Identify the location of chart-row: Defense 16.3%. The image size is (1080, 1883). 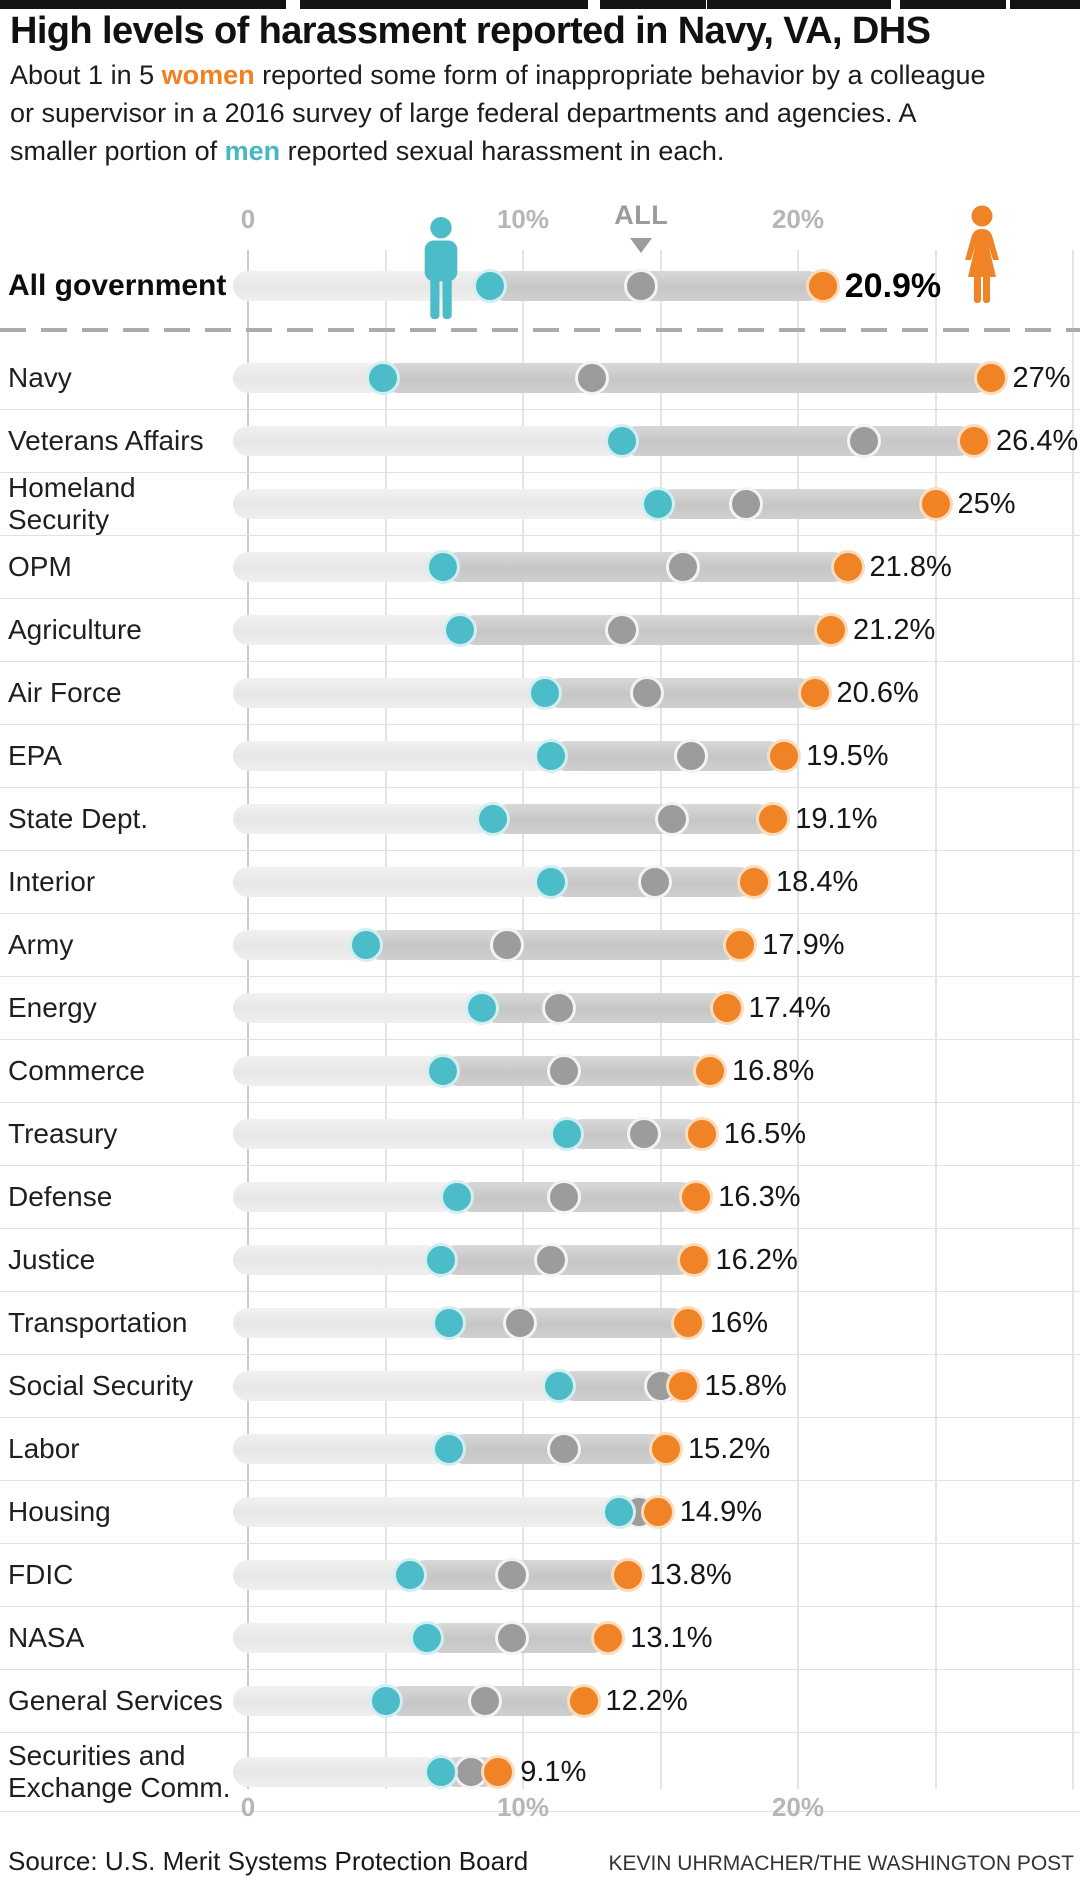
(540, 1197).